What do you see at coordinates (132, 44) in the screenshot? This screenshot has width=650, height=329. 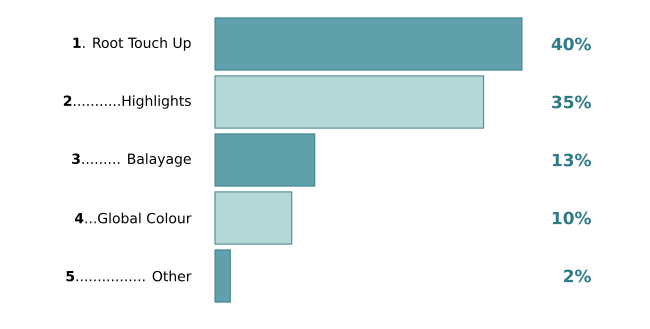 I see `y-tick-label: 1. Root Touch Up` at bounding box center [132, 44].